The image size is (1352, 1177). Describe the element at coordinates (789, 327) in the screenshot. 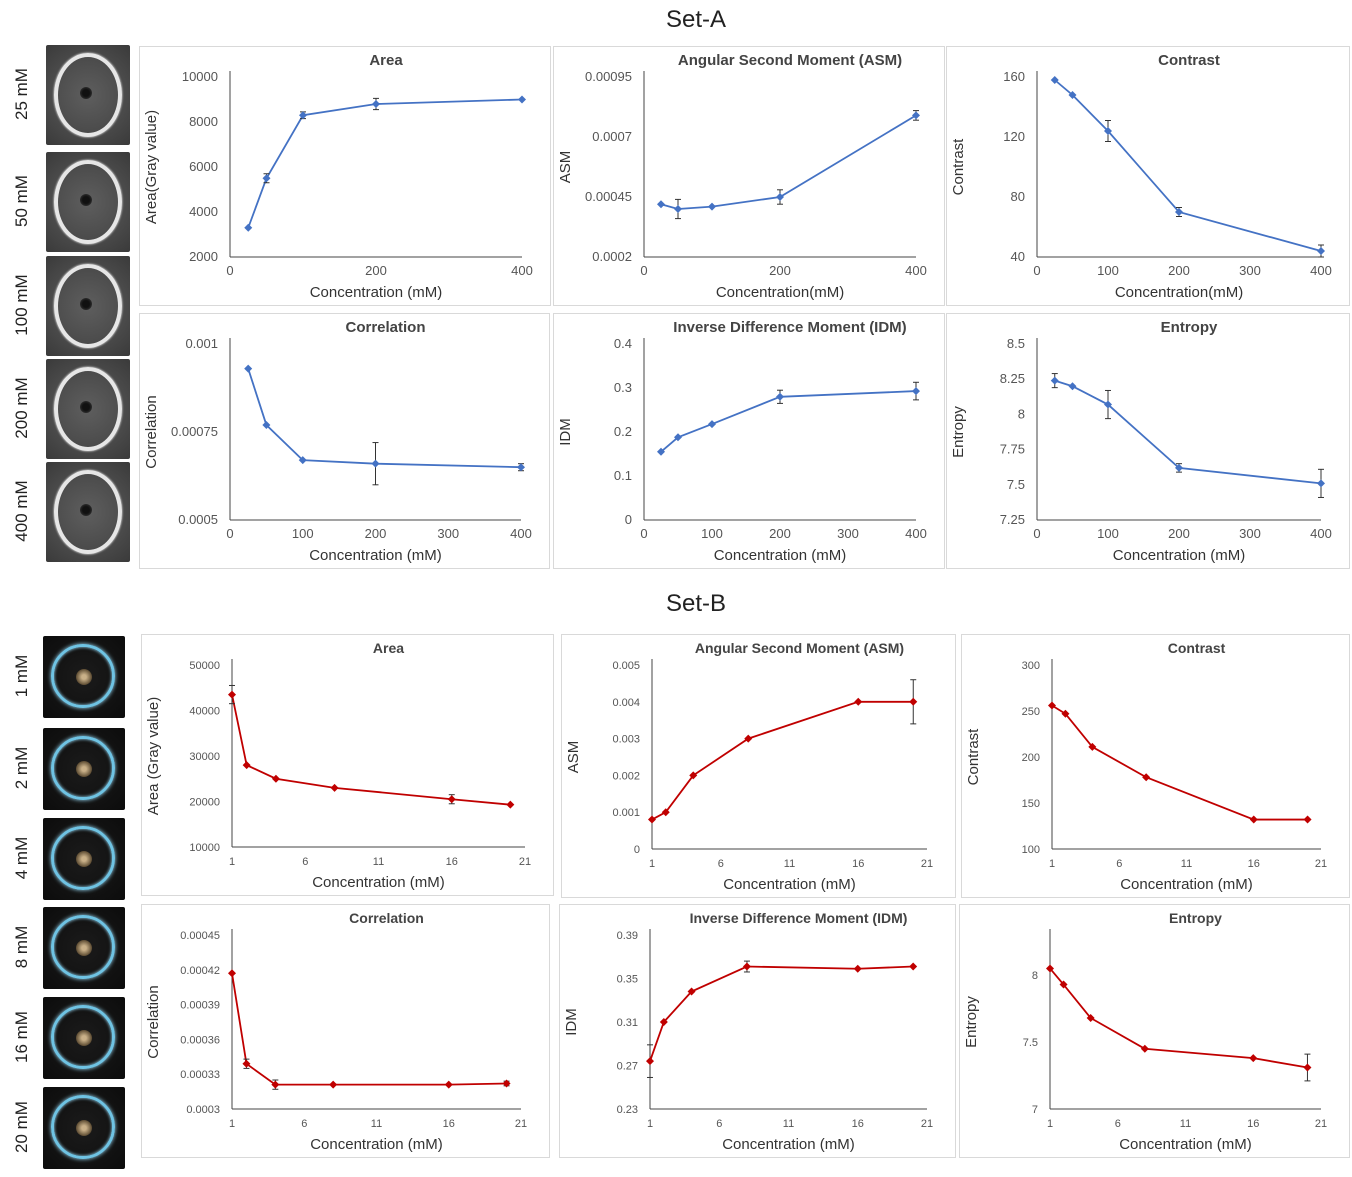

I see `chart-title: Inverse Difference Moment (IDM)` at that location.